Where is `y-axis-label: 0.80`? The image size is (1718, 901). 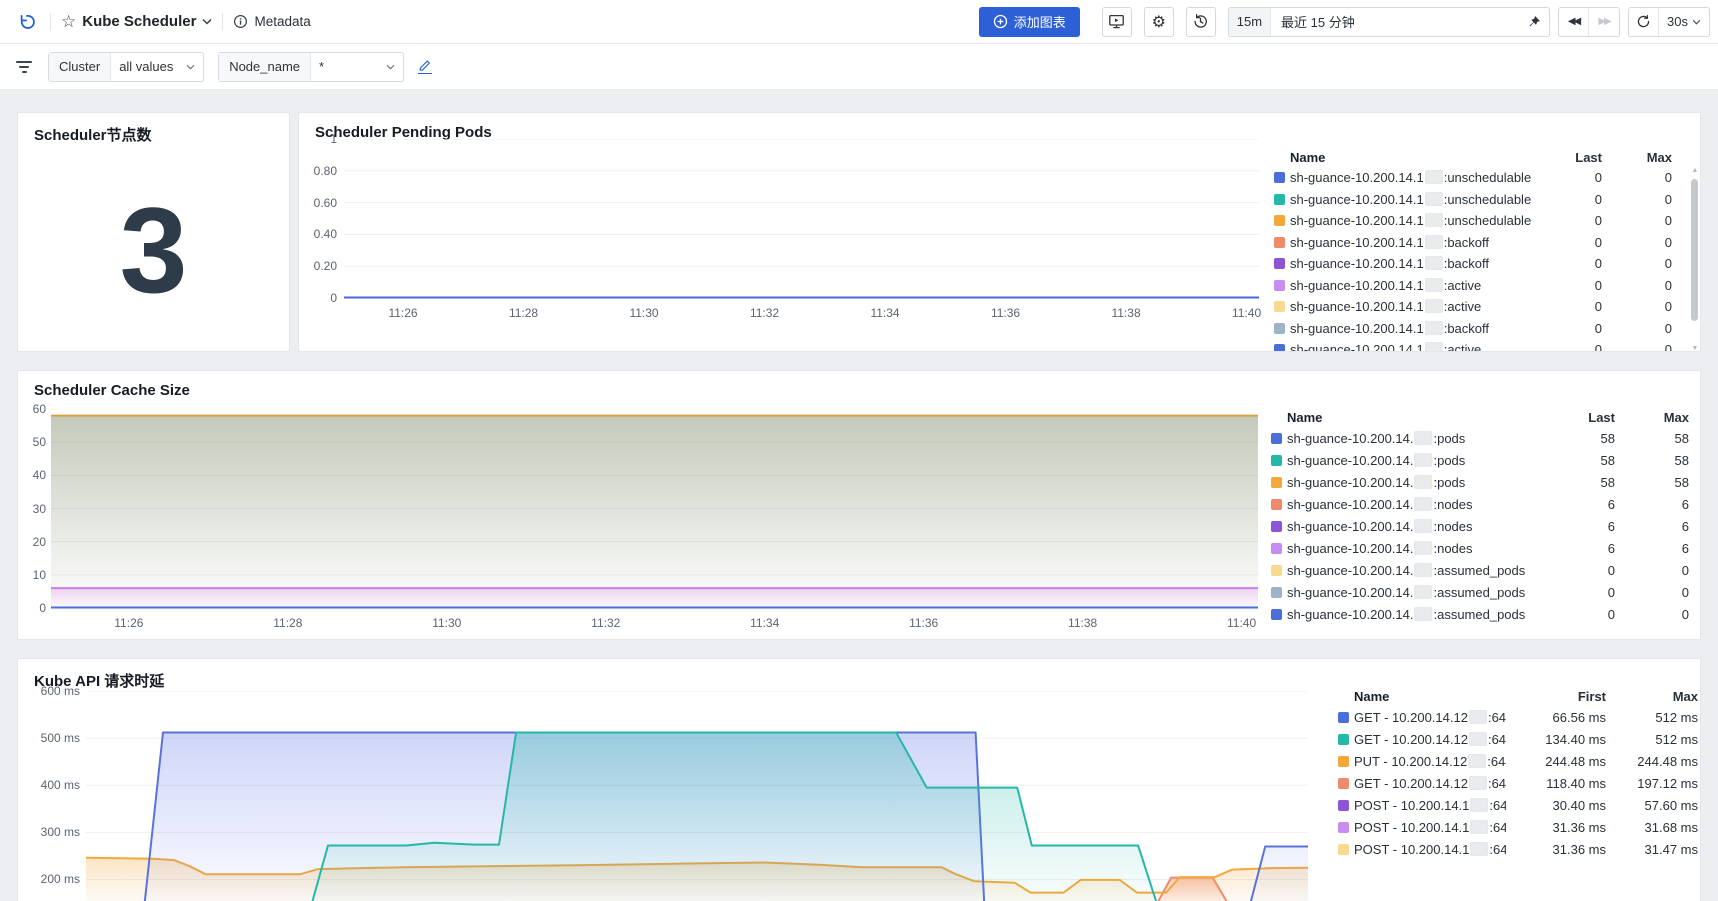
y-axis-label: 0.80 is located at coordinates (325, 170).